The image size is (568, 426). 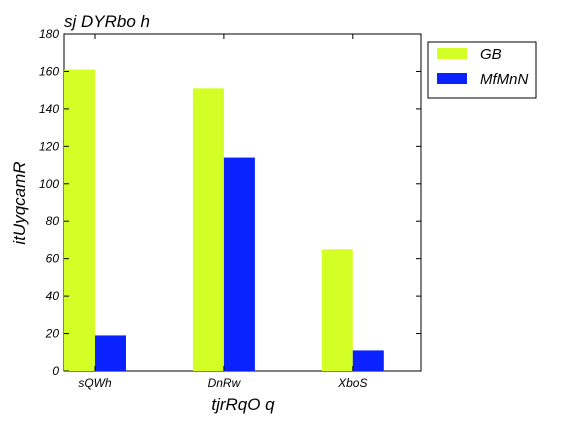 What do you see at coordinates (482, 70) in the screenshot?
I see `legend: GB MfMnN` at bounding box center [482, 70].